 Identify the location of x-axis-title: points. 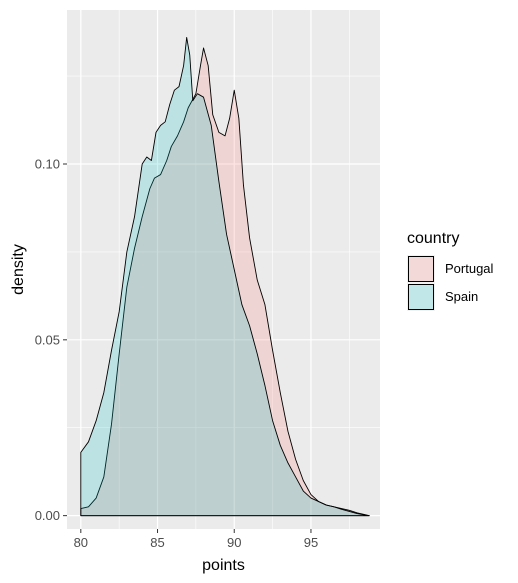
(223, 565).